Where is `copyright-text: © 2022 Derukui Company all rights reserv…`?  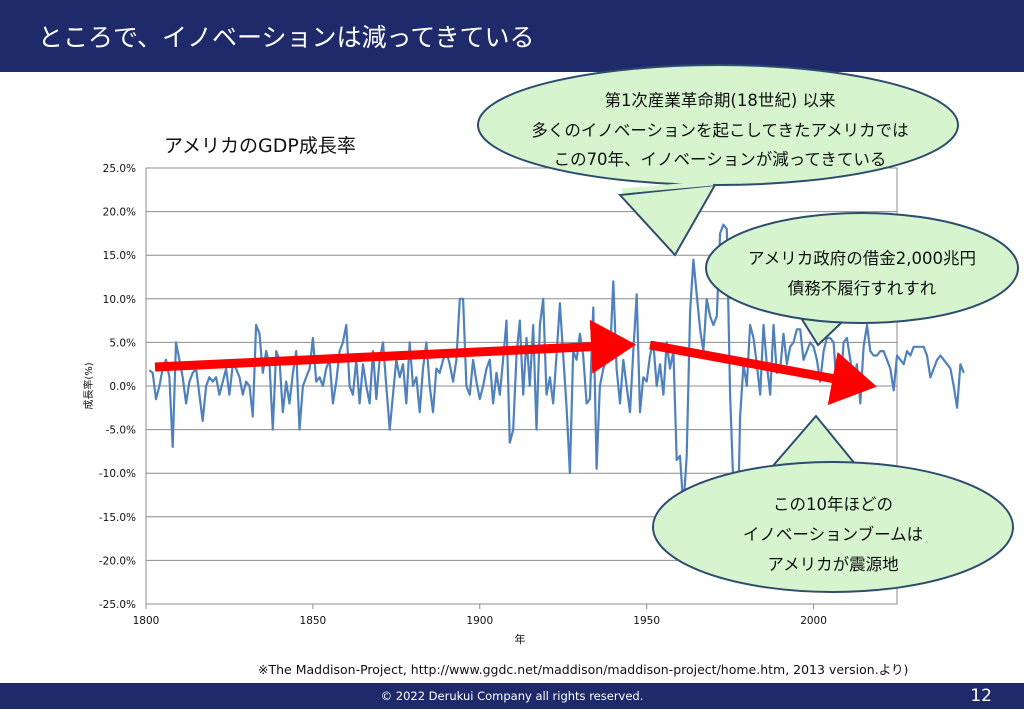 copyright-text: © 2022 Derukui Company all rights reserv… is located at coordinates (512, 696).